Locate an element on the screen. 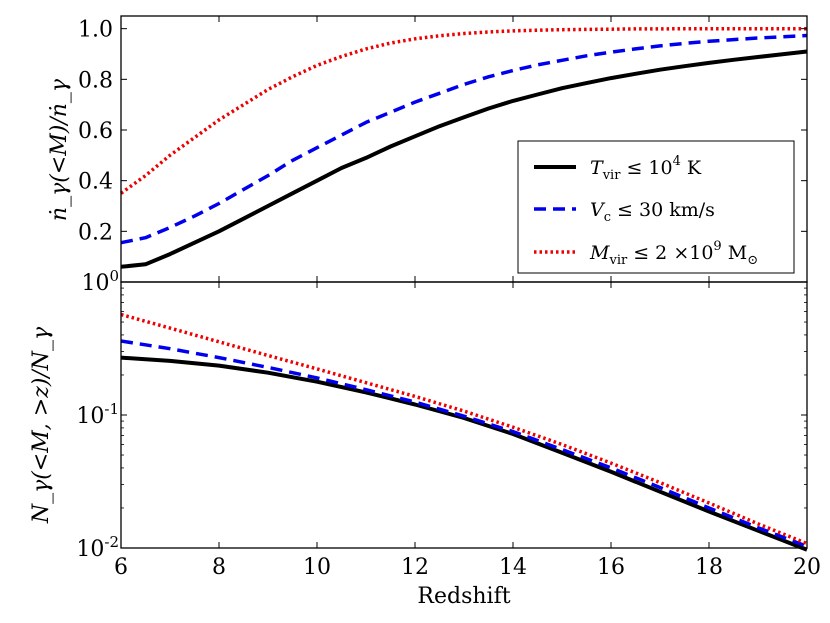 Image resolution: width=830 pixels, height=623 pixels. top-ytick-label: 1.0 is located at coordinates (95, 30).